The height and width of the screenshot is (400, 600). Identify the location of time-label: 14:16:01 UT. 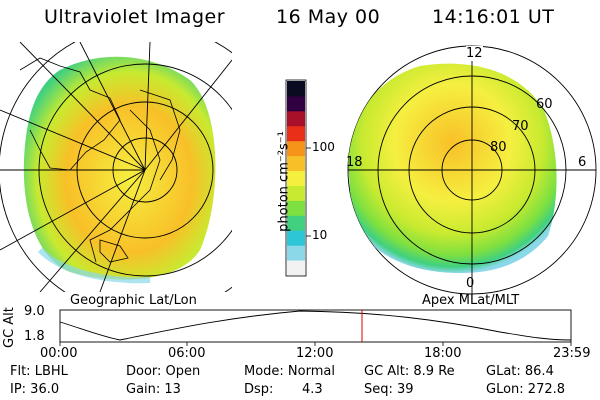
(493, 17).